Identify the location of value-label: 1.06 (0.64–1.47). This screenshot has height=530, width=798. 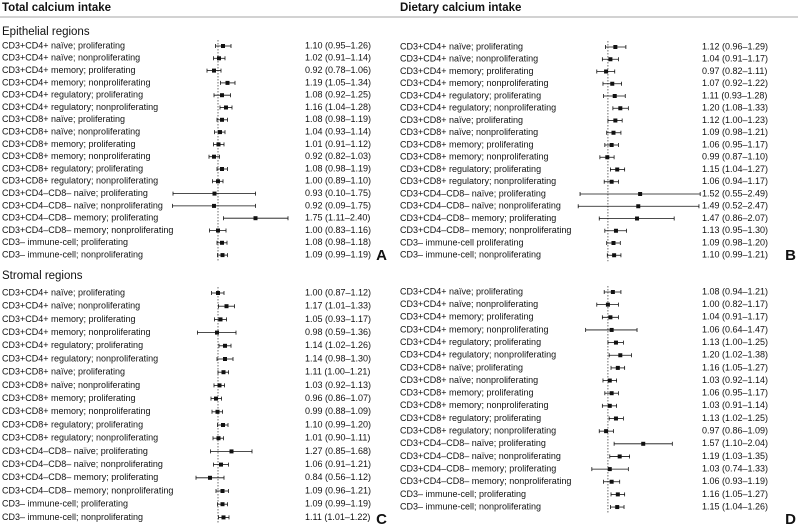
(735, 329).